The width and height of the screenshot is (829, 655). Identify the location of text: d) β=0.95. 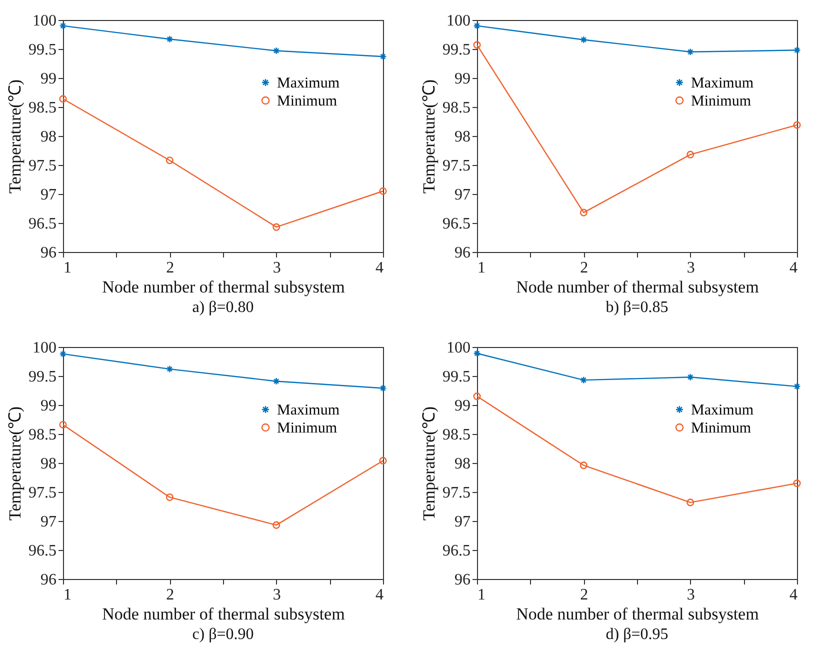
(637, 634).